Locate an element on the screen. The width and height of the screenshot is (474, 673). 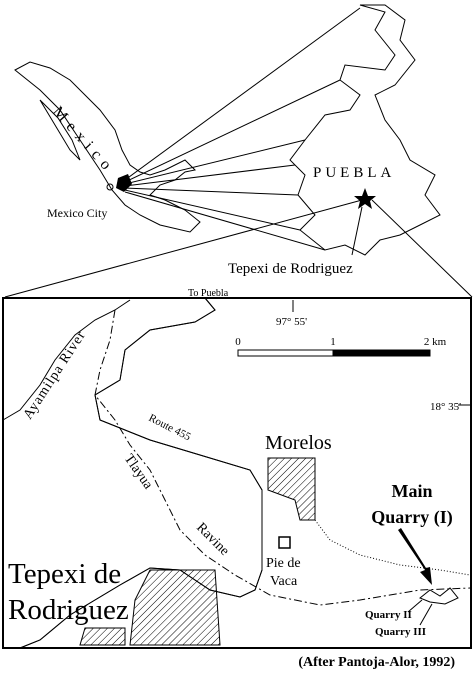
scale-white is located at coordinates (285, 353).